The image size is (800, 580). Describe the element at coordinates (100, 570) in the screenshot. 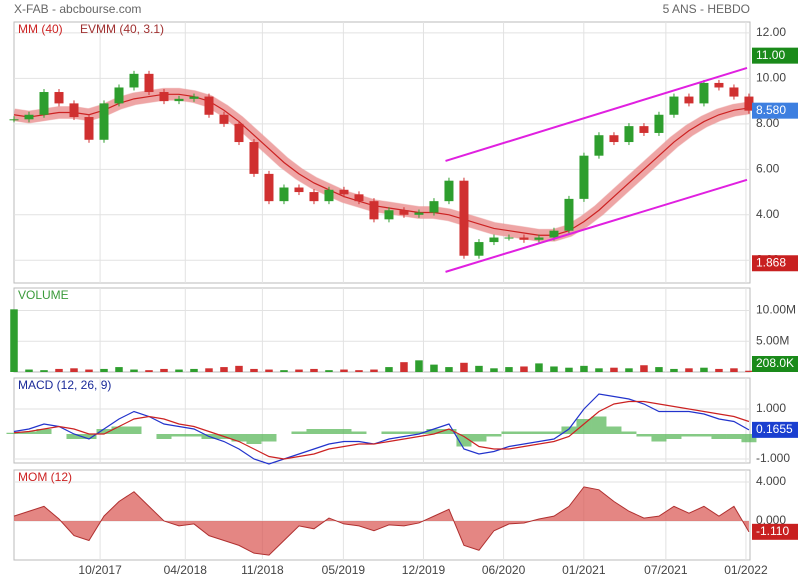

I see `x-tick-label: 10/2017` at that location.